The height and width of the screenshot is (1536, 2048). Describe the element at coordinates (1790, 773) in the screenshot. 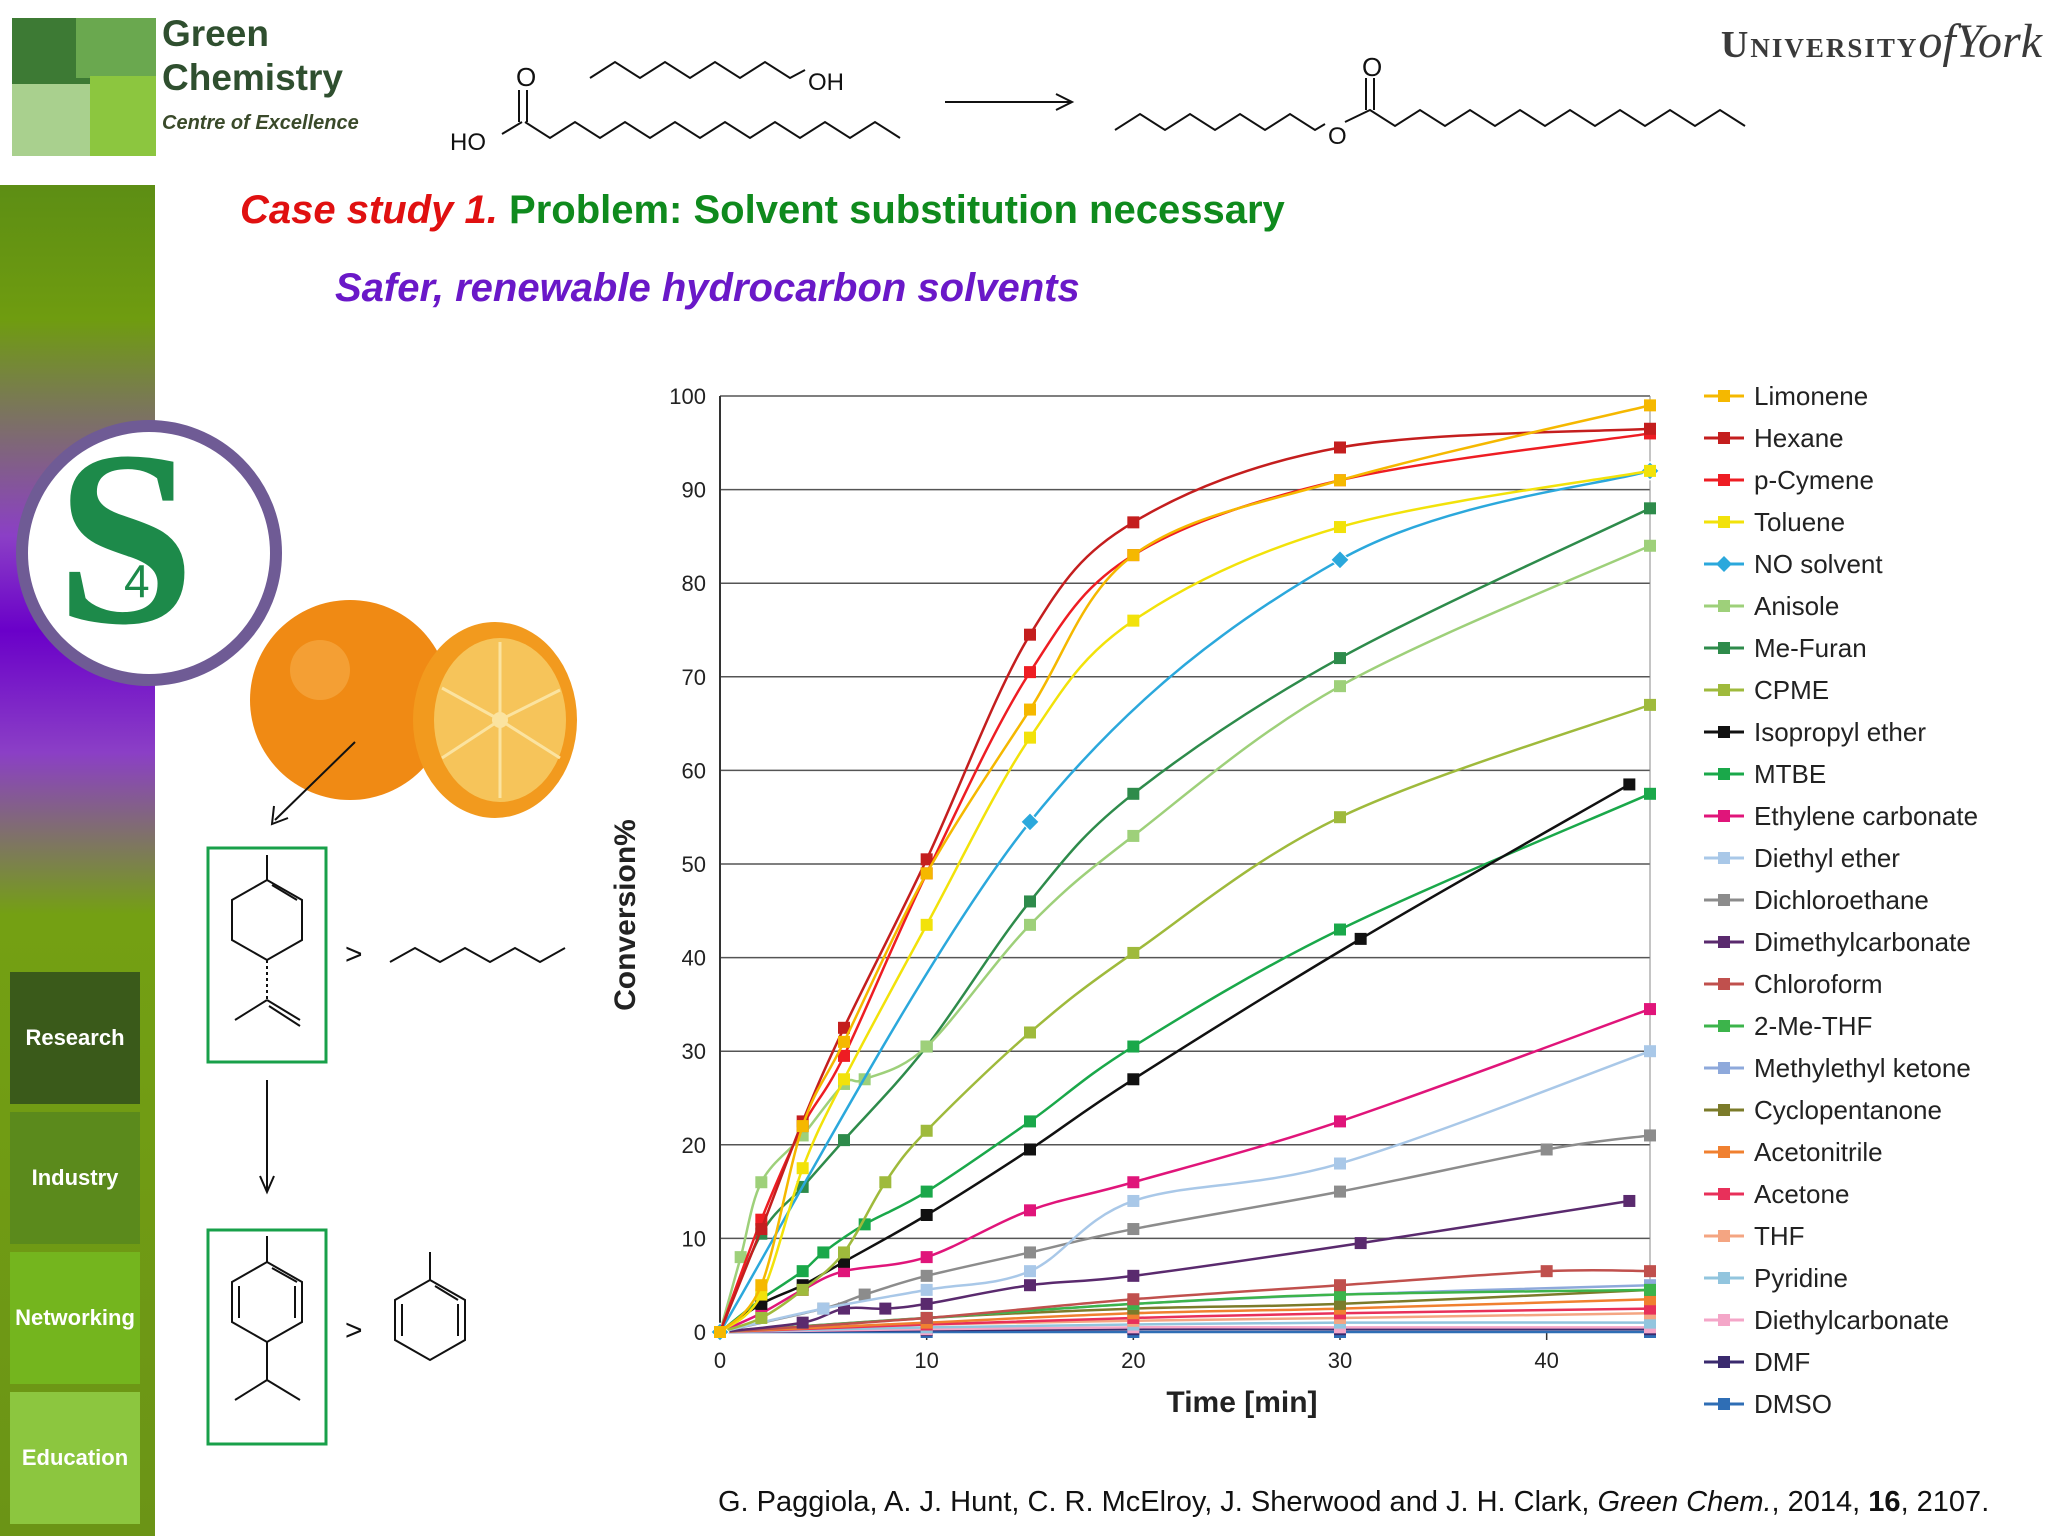

I see `legend-label-mtbe: MTBE` at that location.